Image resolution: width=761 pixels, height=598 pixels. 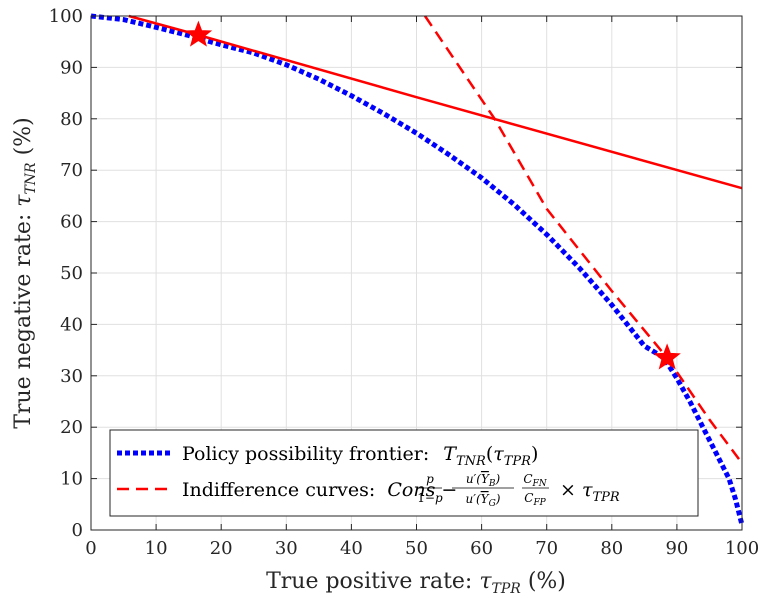 What do you see at coordinates (221, 548) in the screenshot?
I see `x-tick-label: 20` at bounding box center [221, 548].